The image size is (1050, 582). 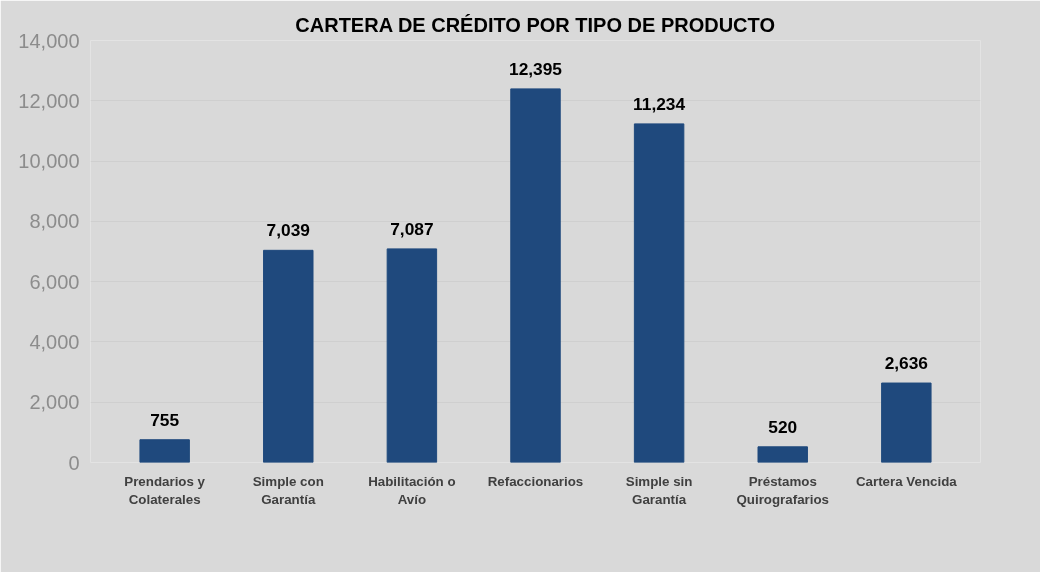 I want to click on y-tick-label: 2,000, so click(x=54, y=402).